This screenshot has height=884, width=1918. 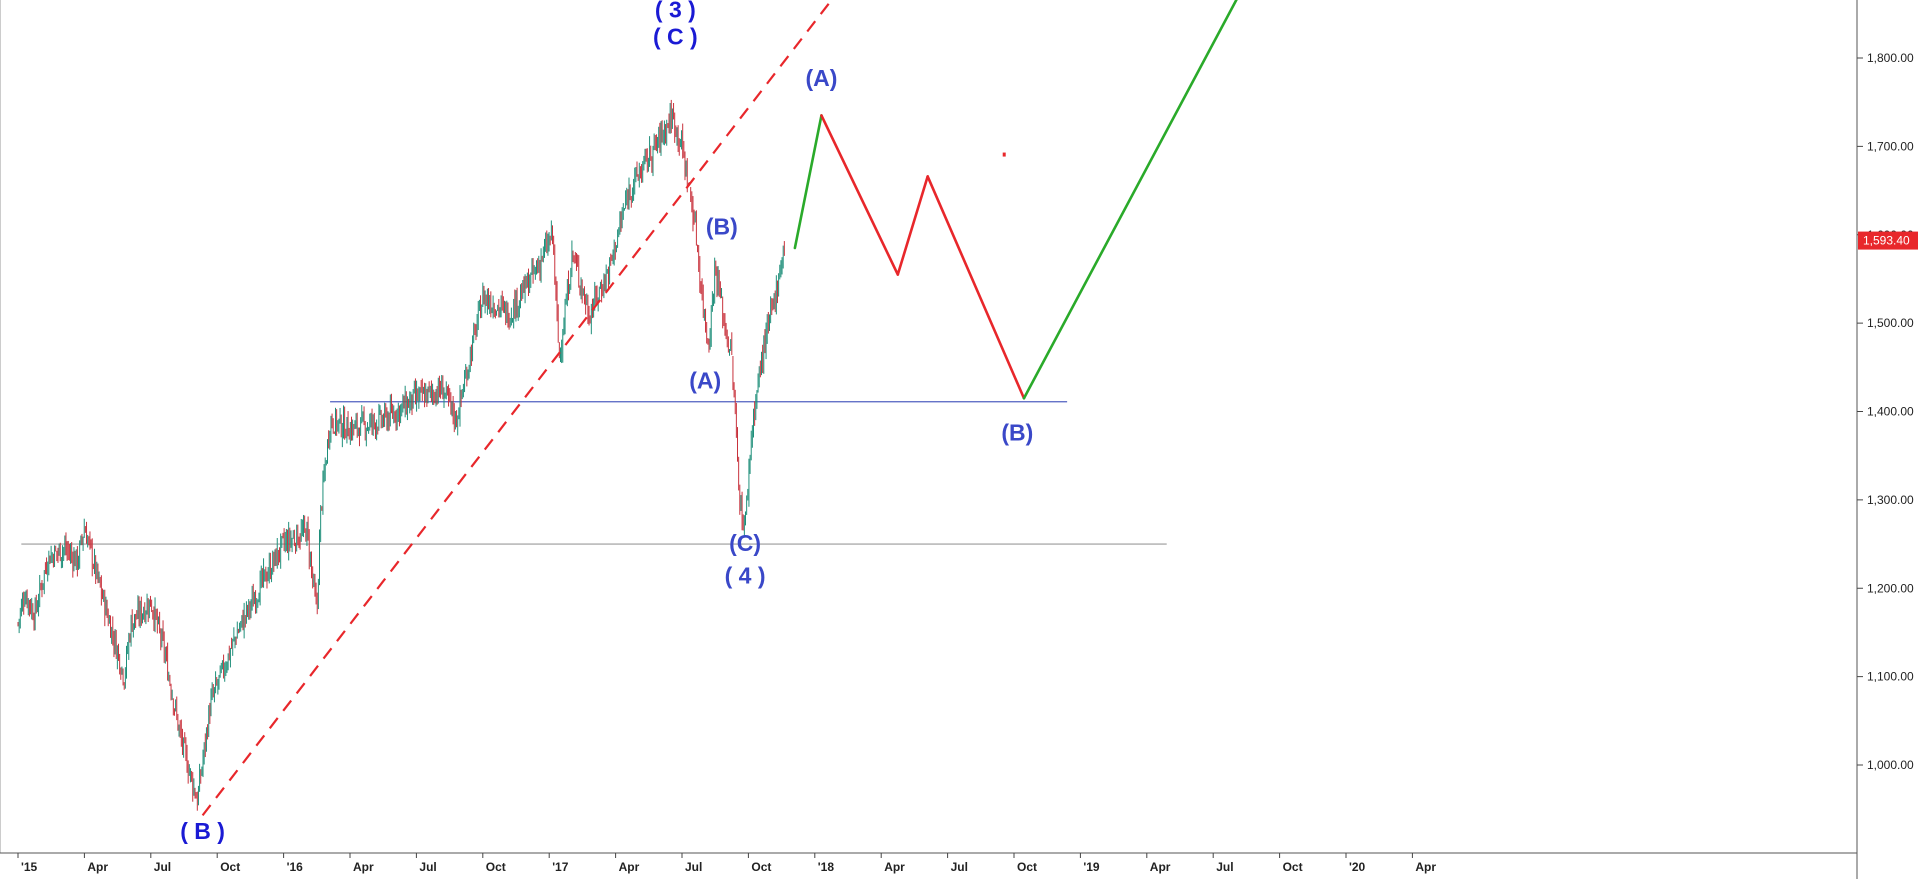 What do you see at coordinates (675, 37) in the screenshot?
I see `wave-label-1: ( C )` at bounding box center [675, 37].